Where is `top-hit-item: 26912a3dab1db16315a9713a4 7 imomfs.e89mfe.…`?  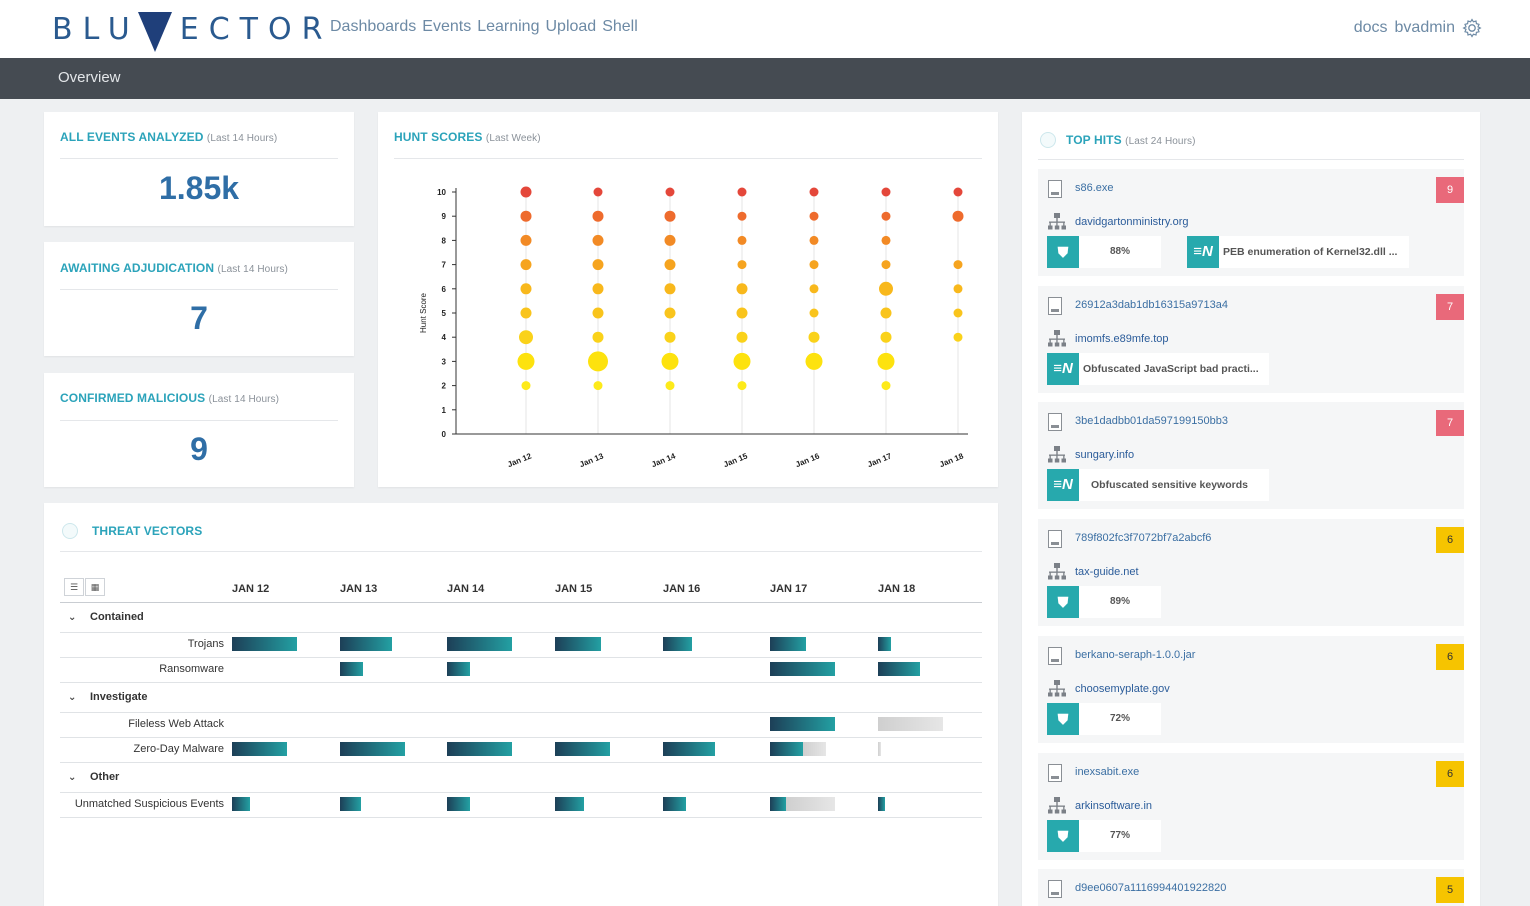
top-hit-item: 26912a3dab1db16315a9713a4 7 imomfs.e89mfe.… is located at coordinates (1251, 339).